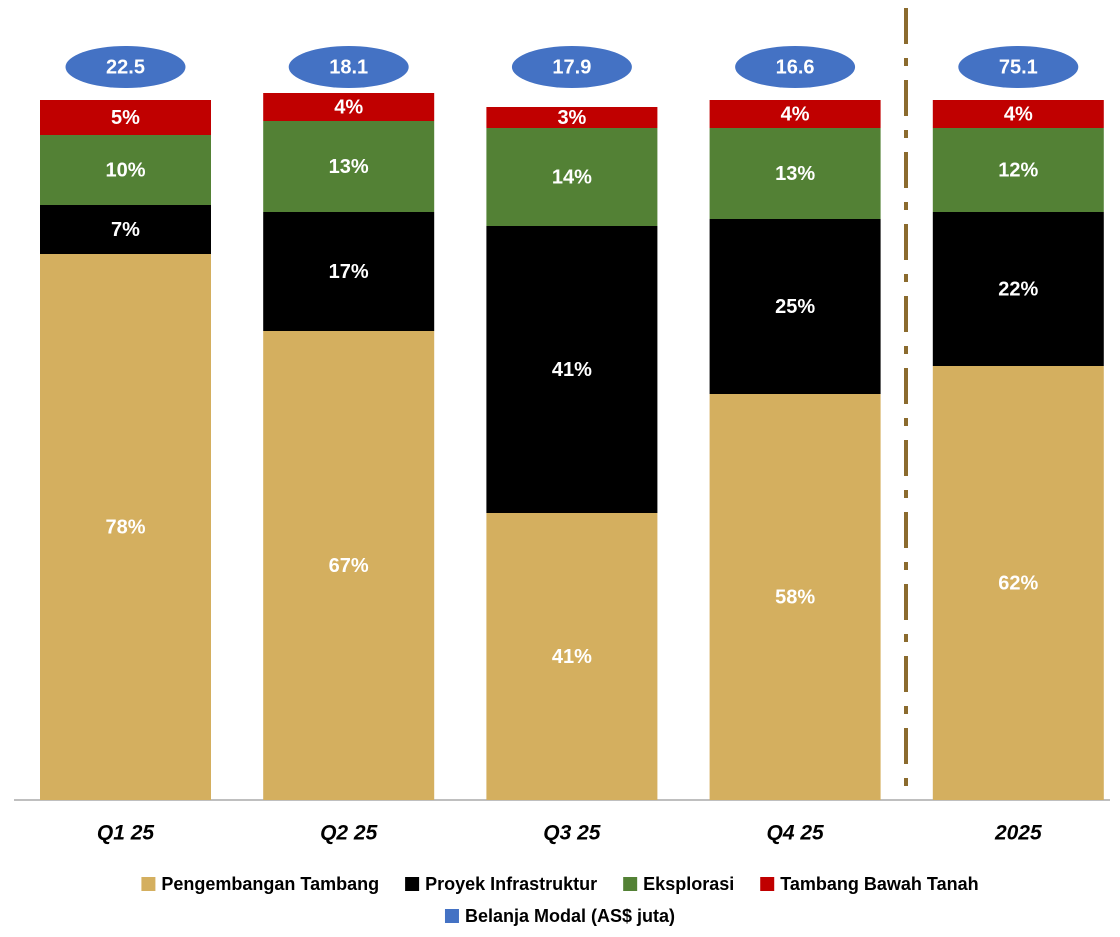 The width and height of the screenshot is (1120, 937). I want to click on data-label: 10%, so click(125, 170).